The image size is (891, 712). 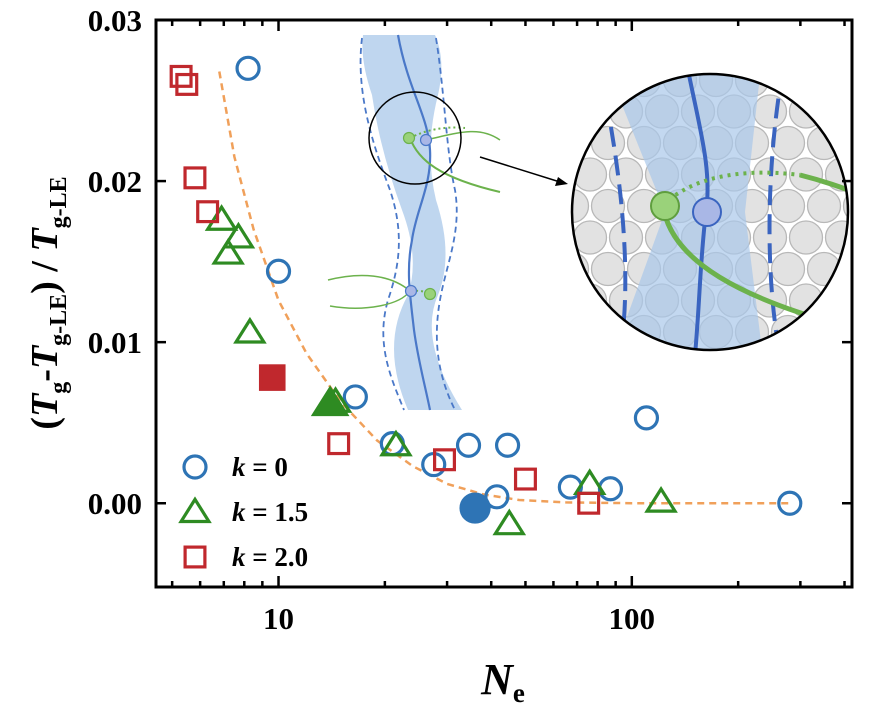 What do you see at coordinates (278, 618) in the screenshot?
I see `x-tick-label: 10` at bounding box center [278, 618].